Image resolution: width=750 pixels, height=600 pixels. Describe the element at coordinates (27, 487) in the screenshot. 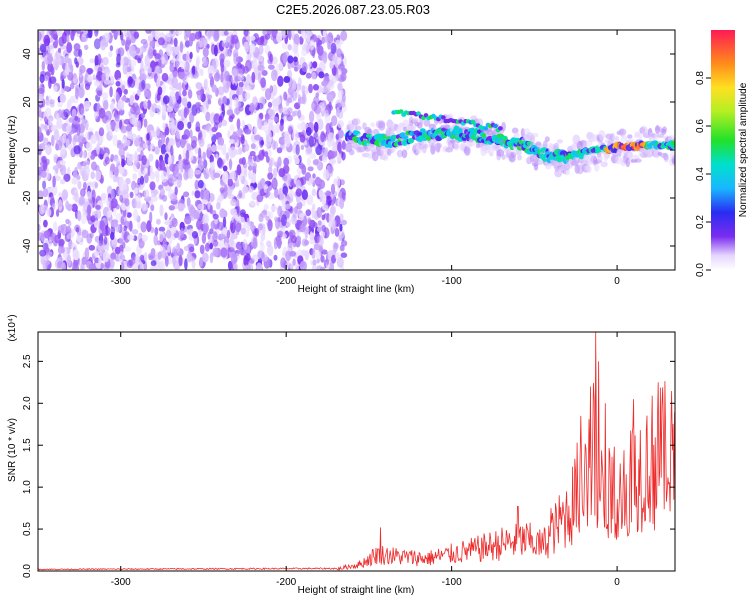

I see `snr-y-tick-label: 1.0` at that location.